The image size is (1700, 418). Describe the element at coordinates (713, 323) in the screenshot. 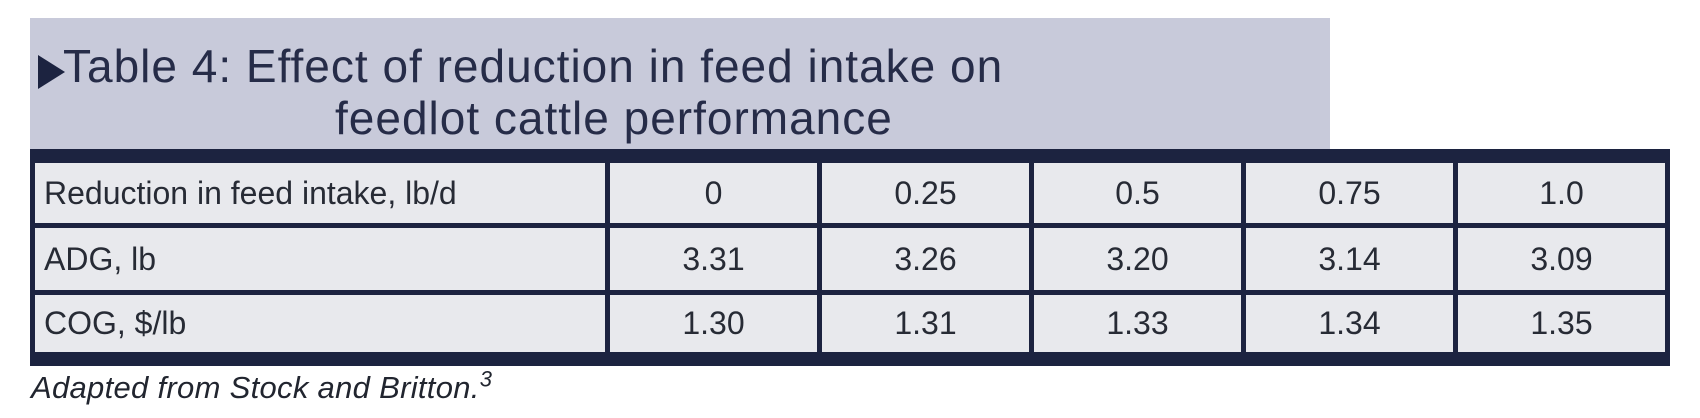

I see `cell-cog-1: 1.30` at that location.